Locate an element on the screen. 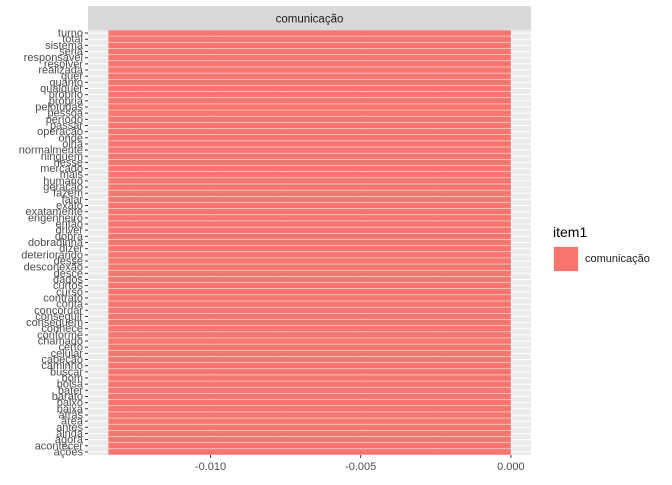 This screenshot has width=672, height=485. y-tick-label: atrás is located at coordinates (71, 415).